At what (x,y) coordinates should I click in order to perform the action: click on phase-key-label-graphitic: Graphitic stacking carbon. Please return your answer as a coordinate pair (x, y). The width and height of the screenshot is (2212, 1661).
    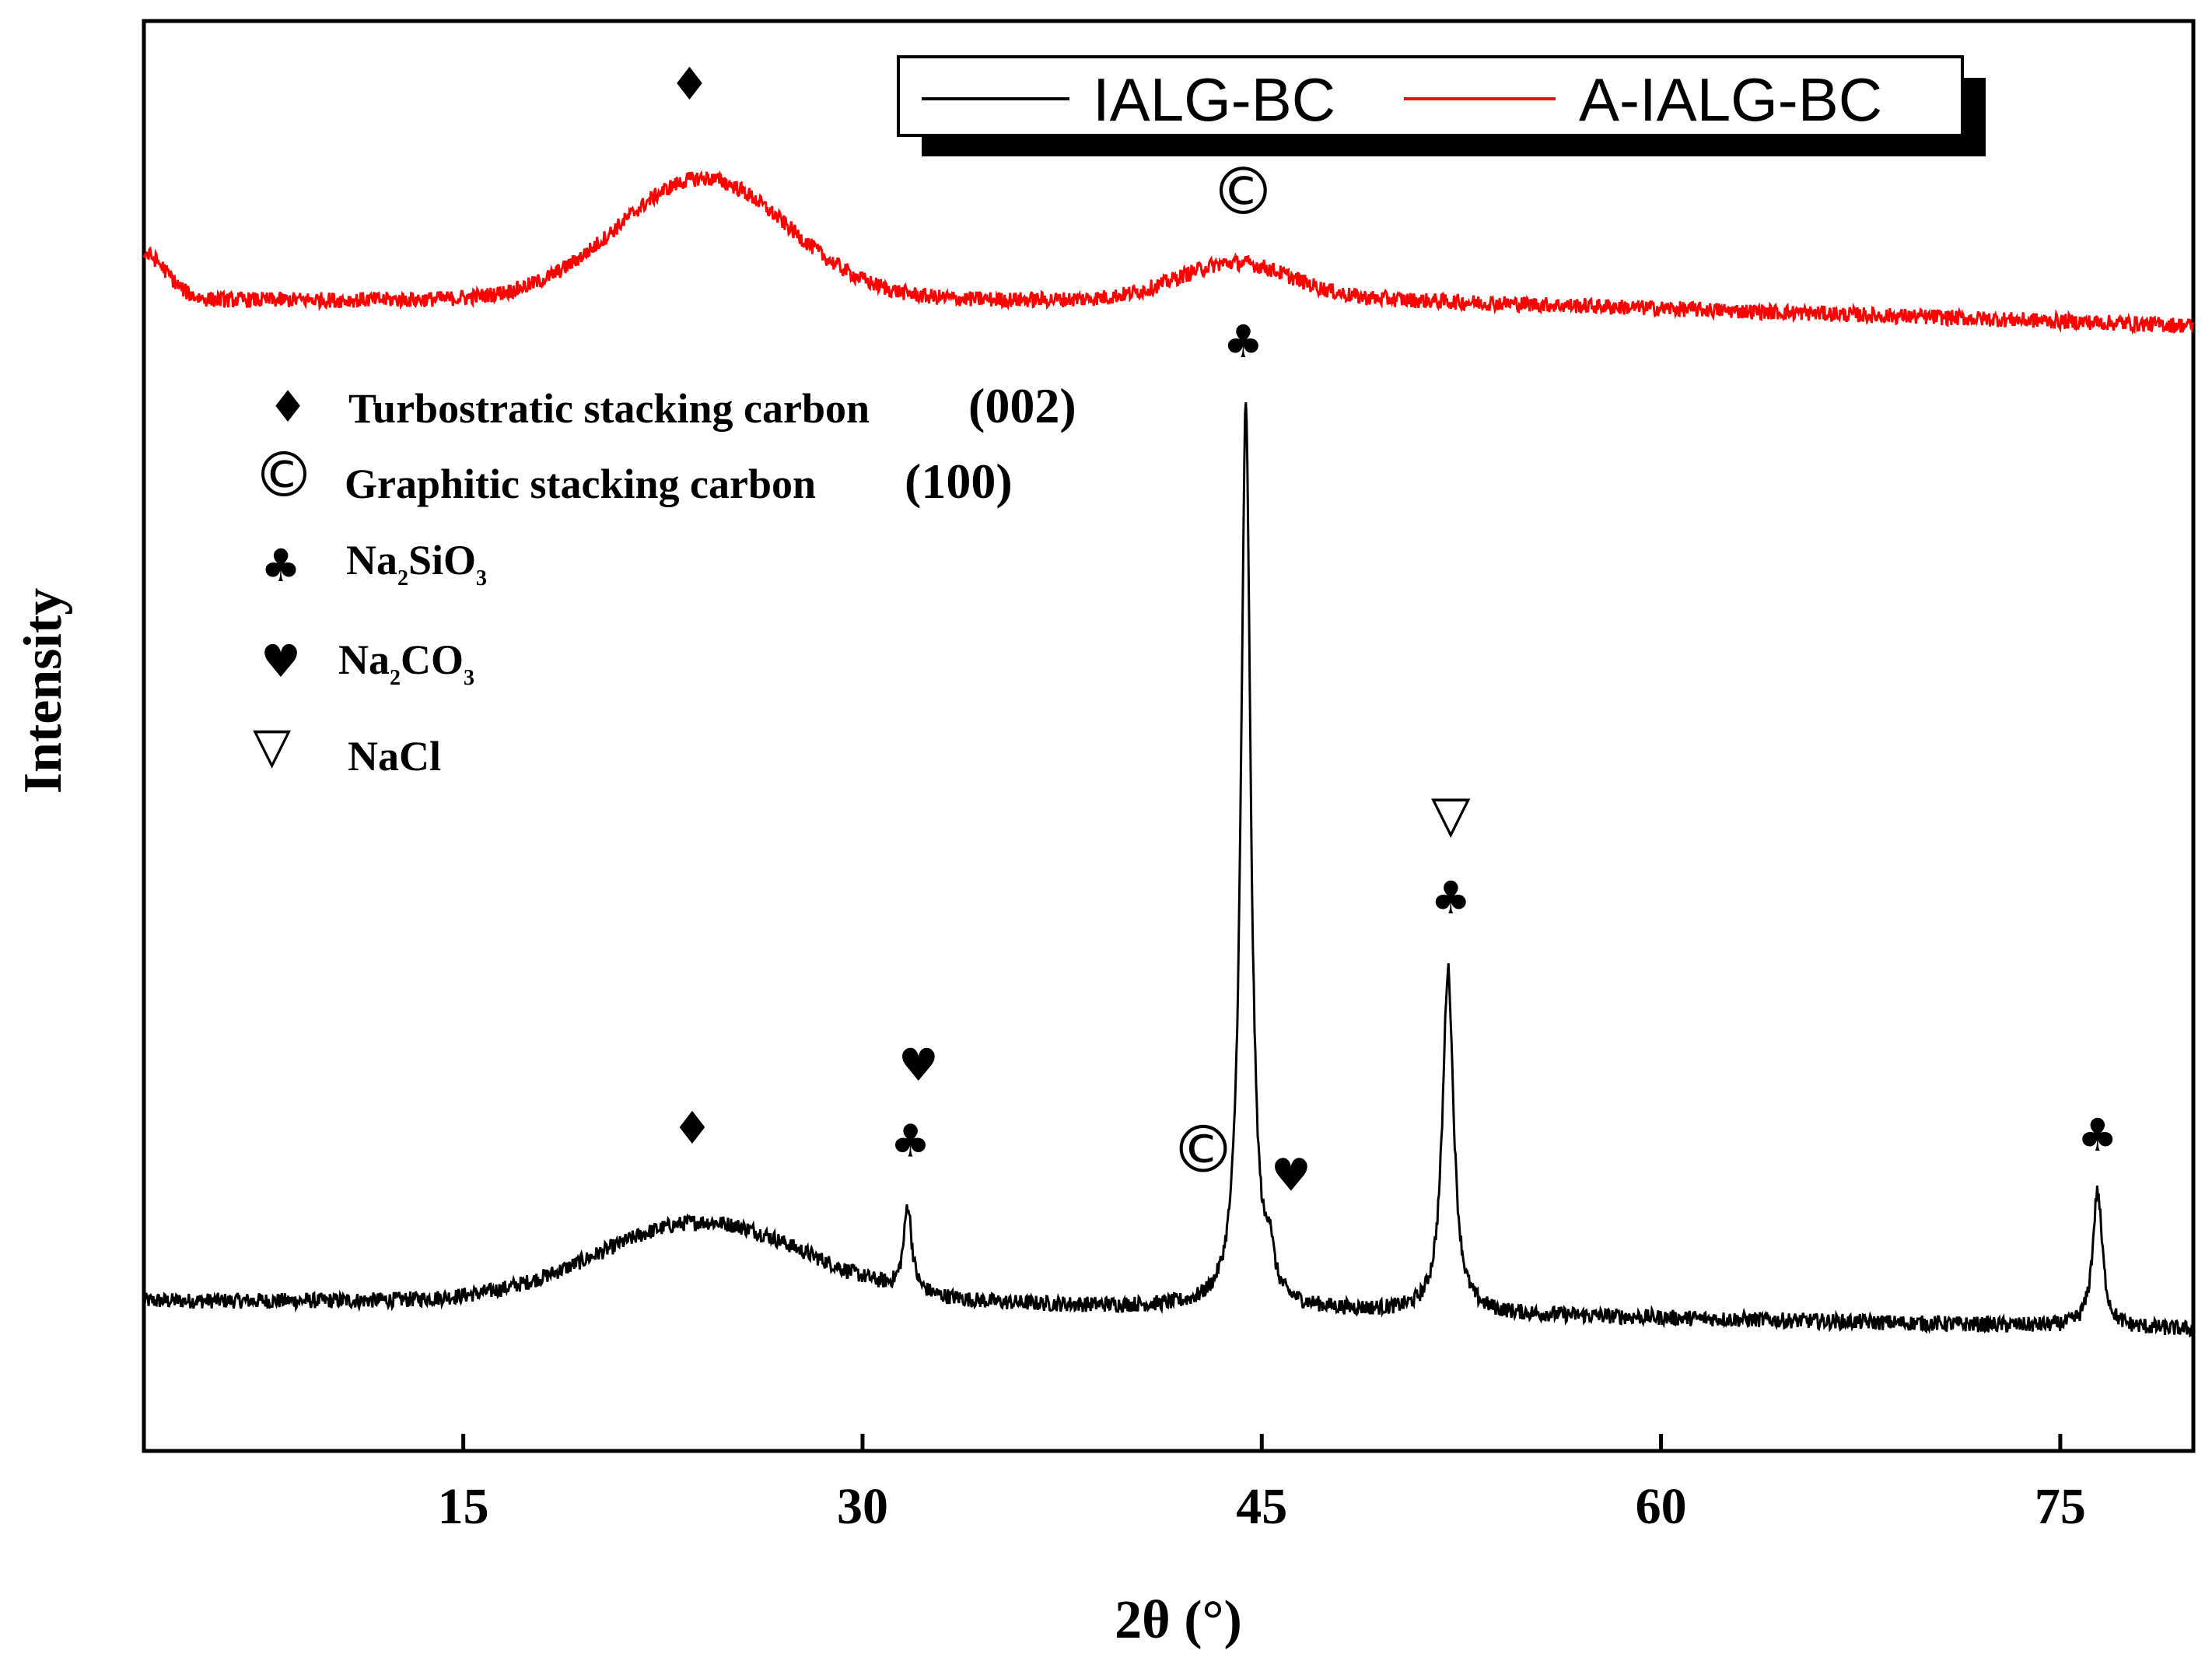
    Looking at the image, I should click on (580, 484).